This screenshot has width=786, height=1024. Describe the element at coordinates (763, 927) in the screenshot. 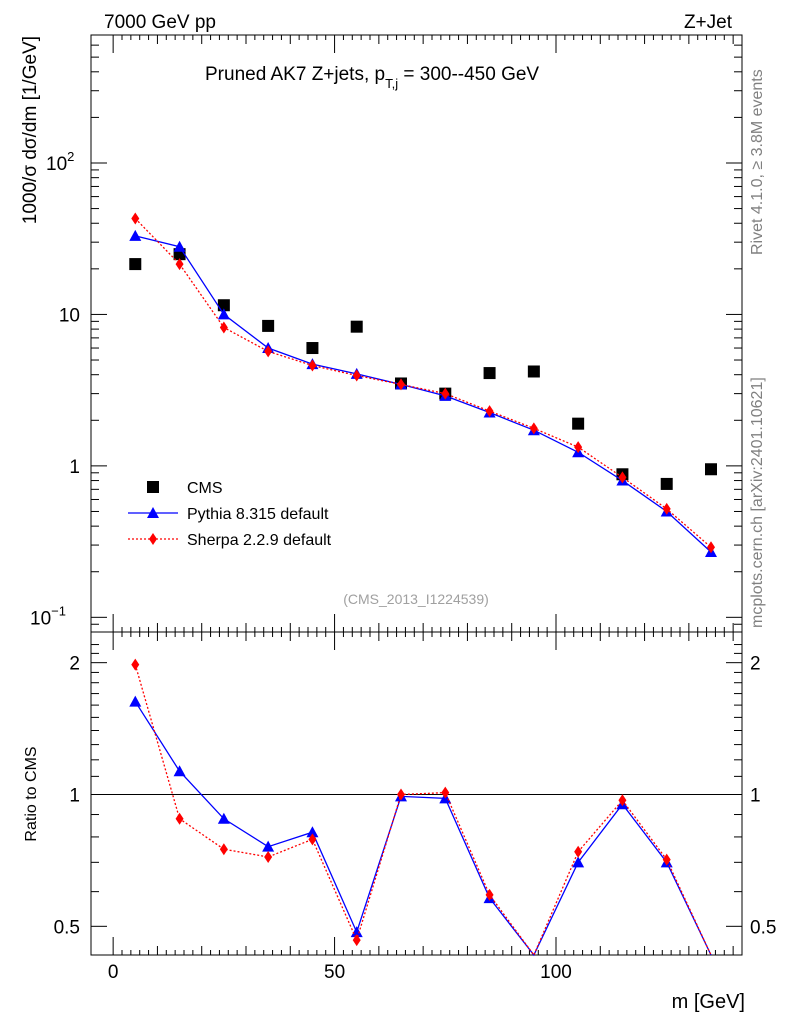

I see `ratio-y-tick-label-right: 0.5` at that location.